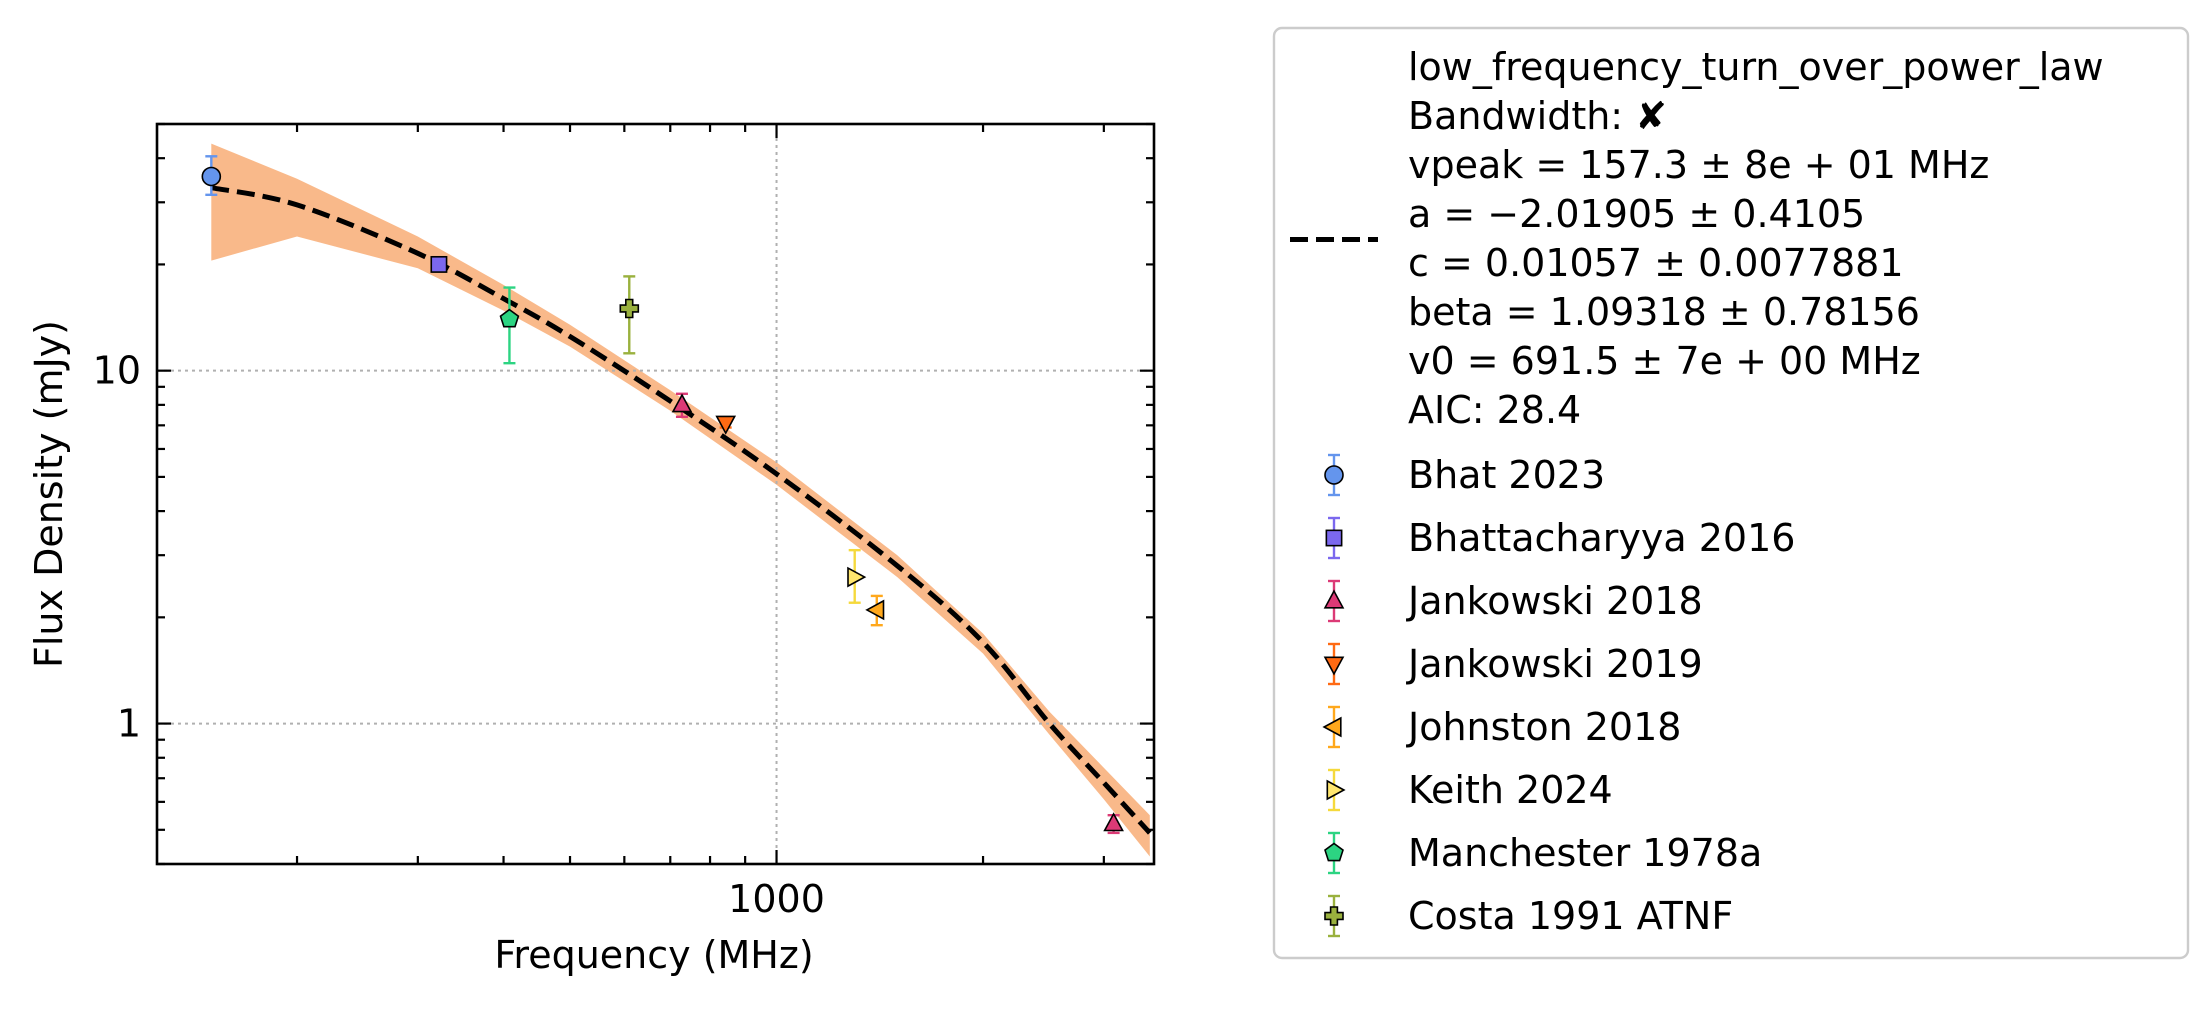 The height and width of the screenshot is (1010, 2210). Describe the element at coordinates (117, 371) in the screenshot. I see `y-tick-label: 10` at that location.